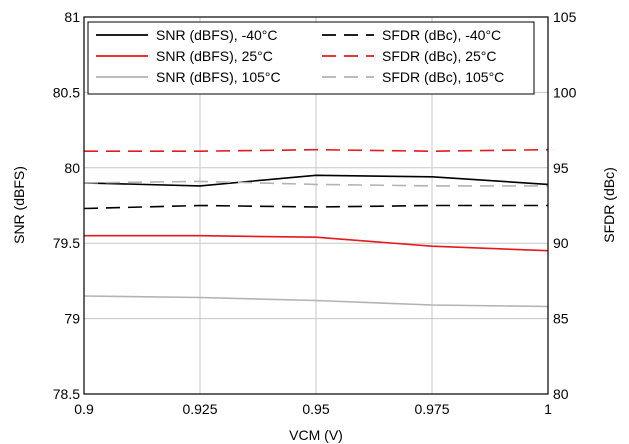  Describe the element at coordinates (66, 243) in the screenshot. I see `y-left-tick-label: 79.5` at that location.